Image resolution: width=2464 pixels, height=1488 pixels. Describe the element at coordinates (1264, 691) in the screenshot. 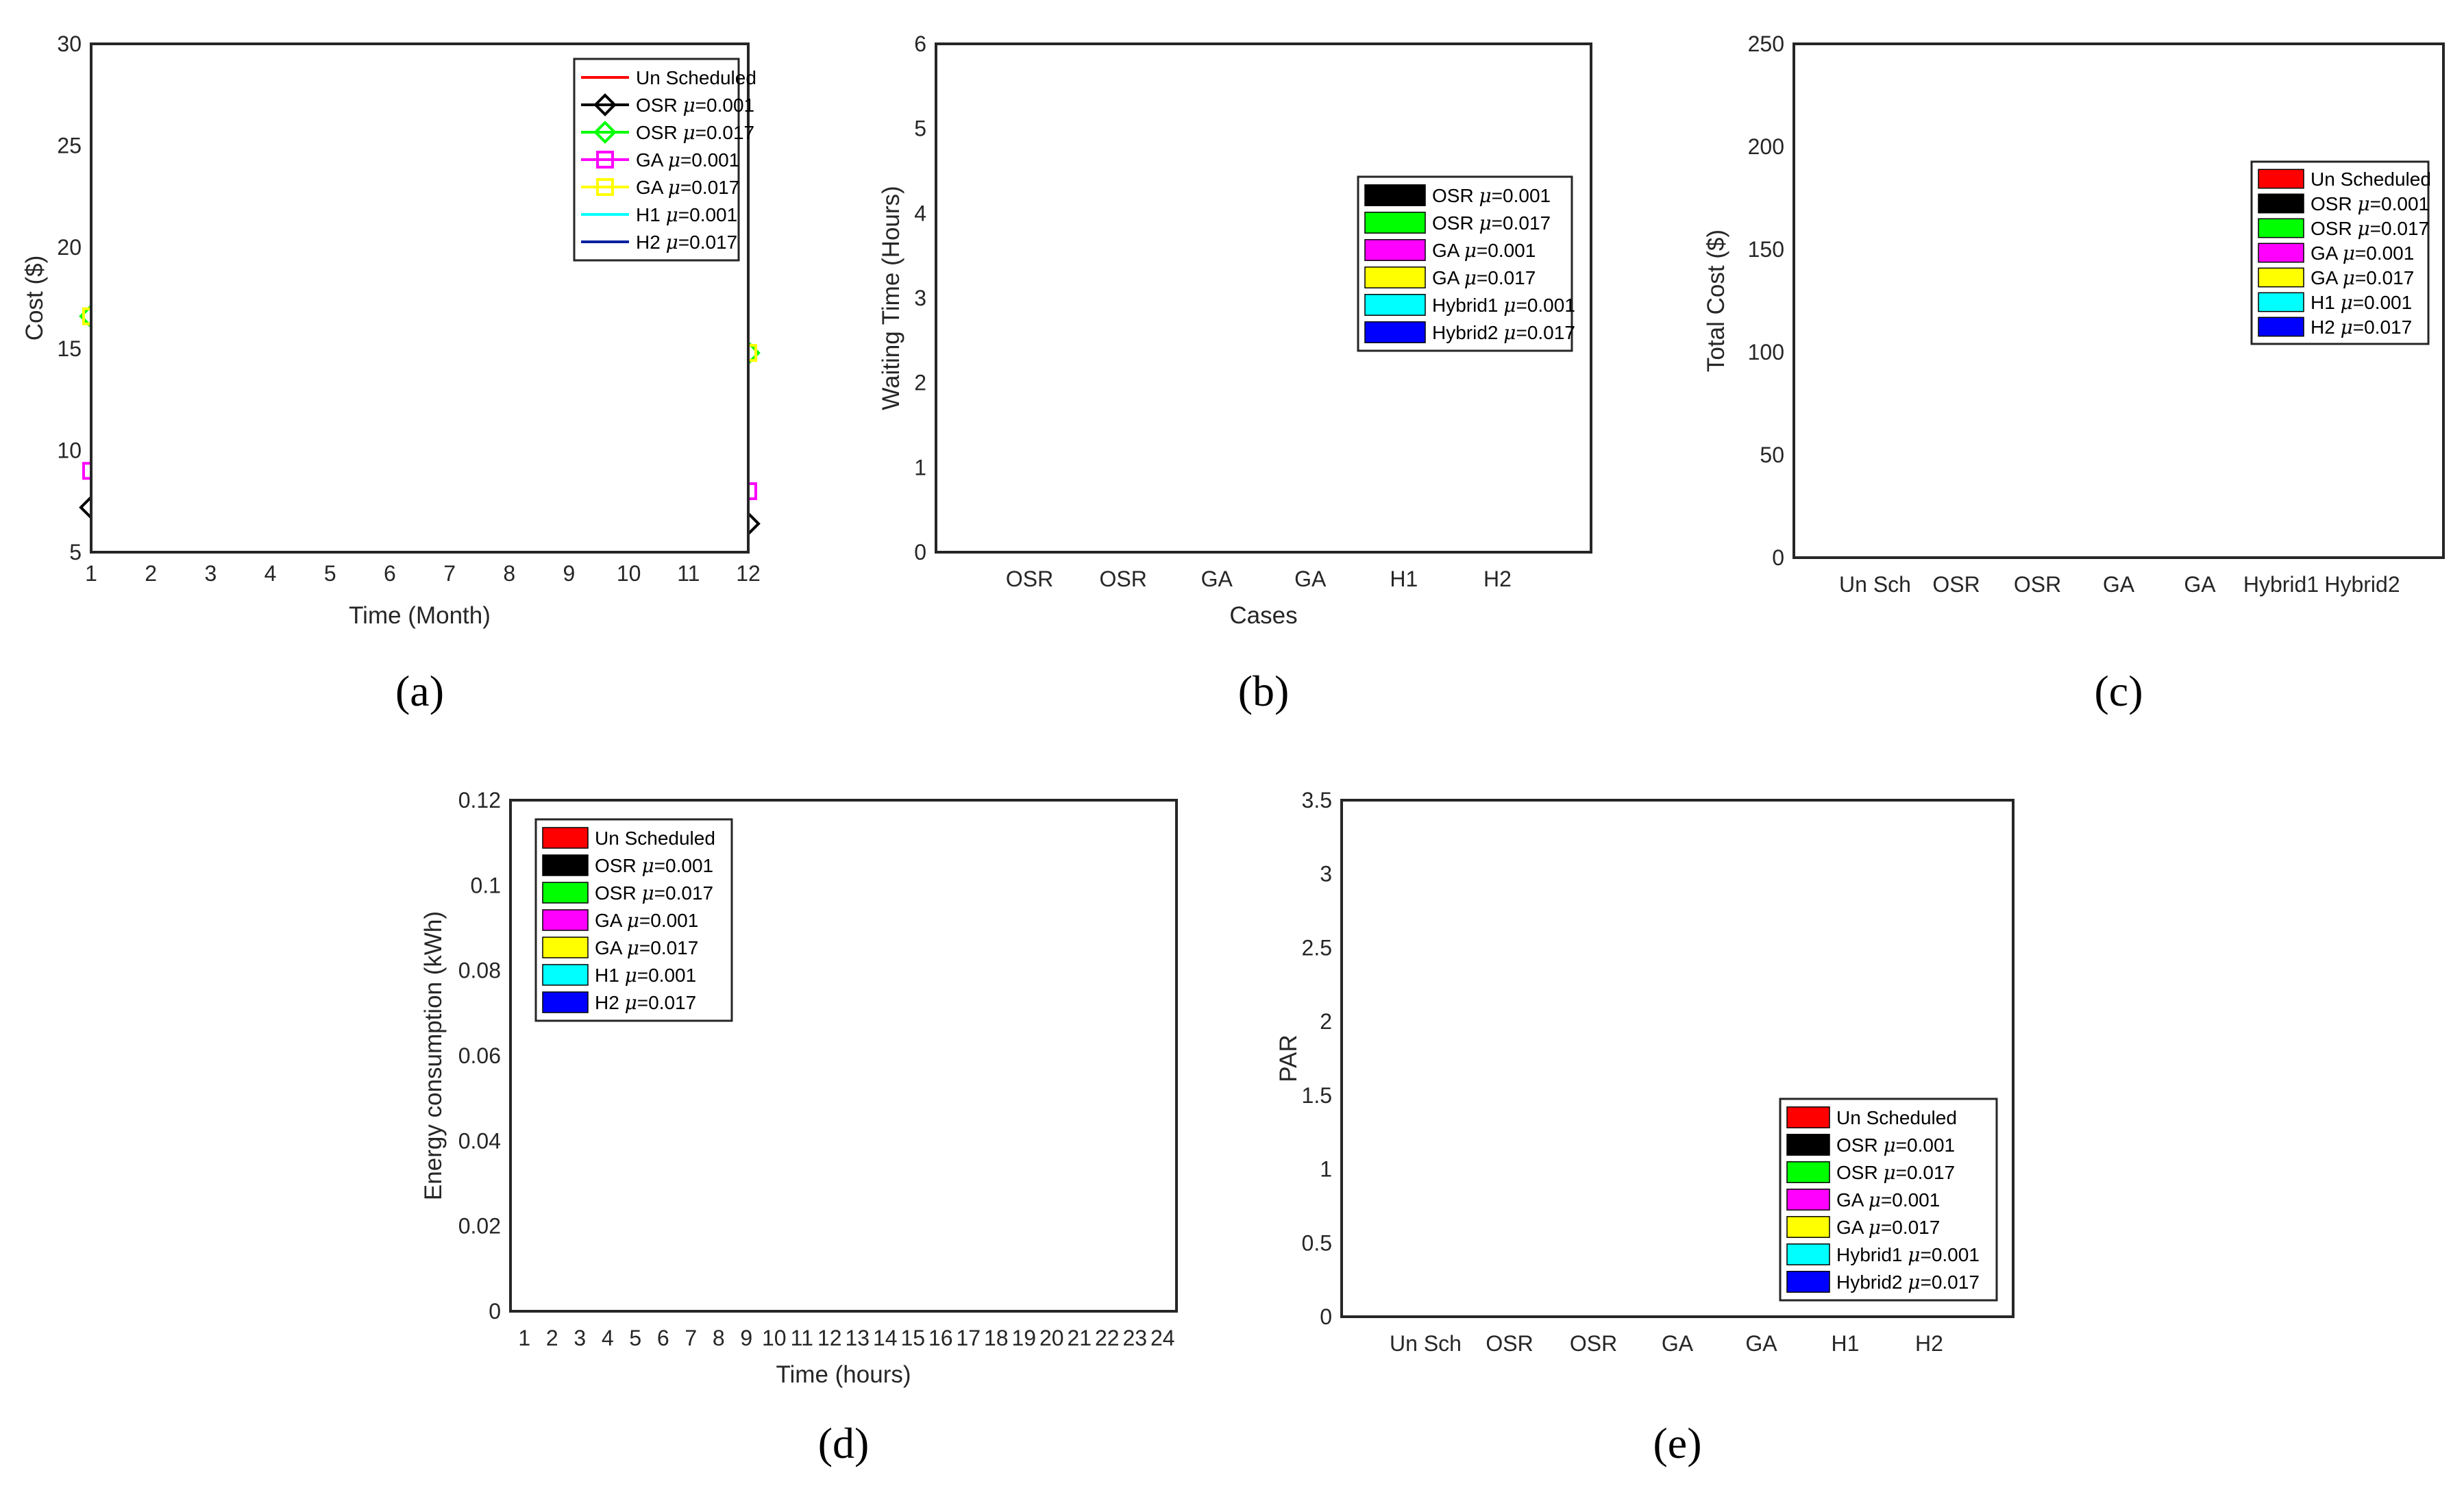

I see `panel-label-b: (b)` at that location.